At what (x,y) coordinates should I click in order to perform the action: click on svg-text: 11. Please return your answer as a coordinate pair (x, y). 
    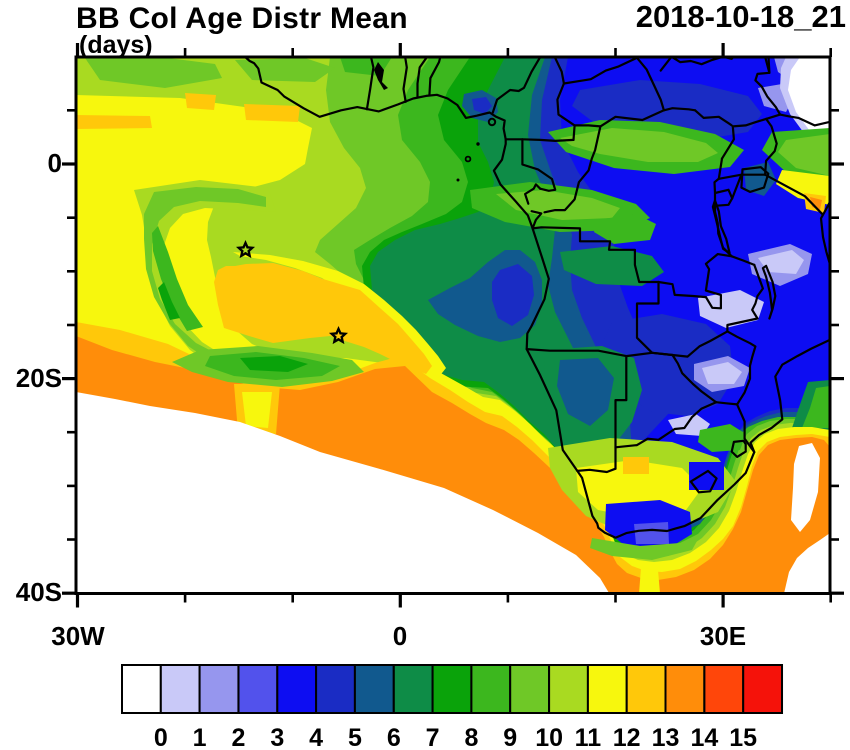
    Looking at the image, I should click on (588, 737).